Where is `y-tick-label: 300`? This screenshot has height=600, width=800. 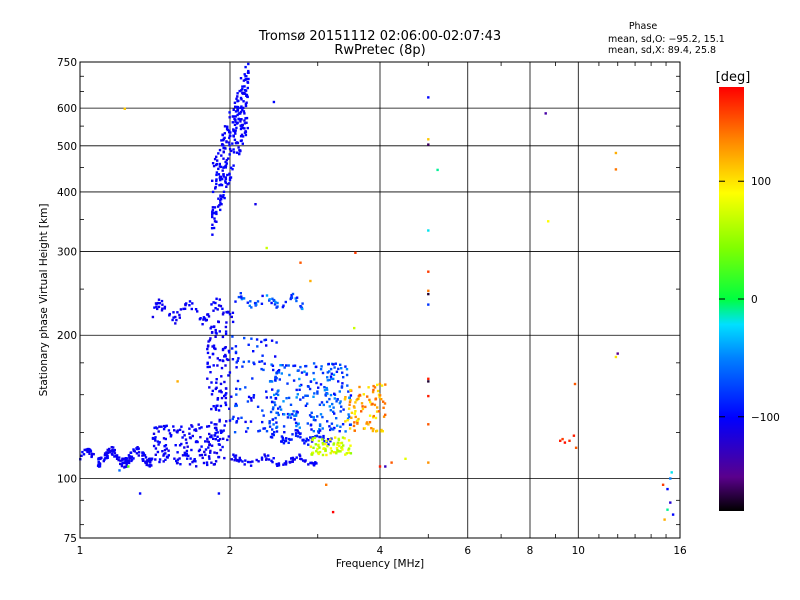 y-tick-label: 300 is located at coordinates (67, 252).